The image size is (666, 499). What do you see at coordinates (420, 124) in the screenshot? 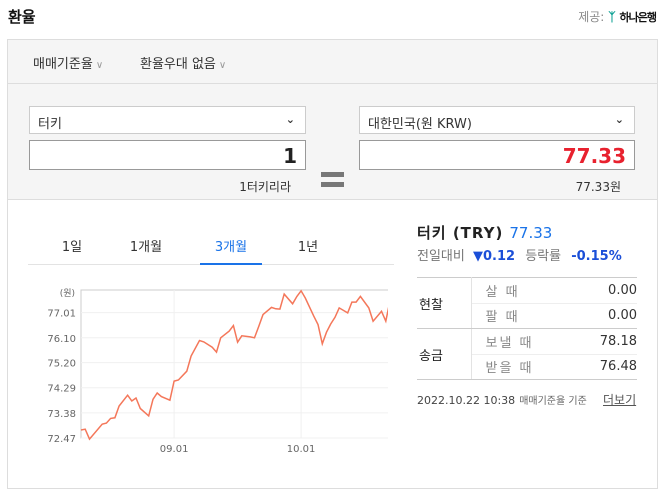
I see `to-currency-value: 대한민국(원 KRW)` at bounding box center [420, 124].